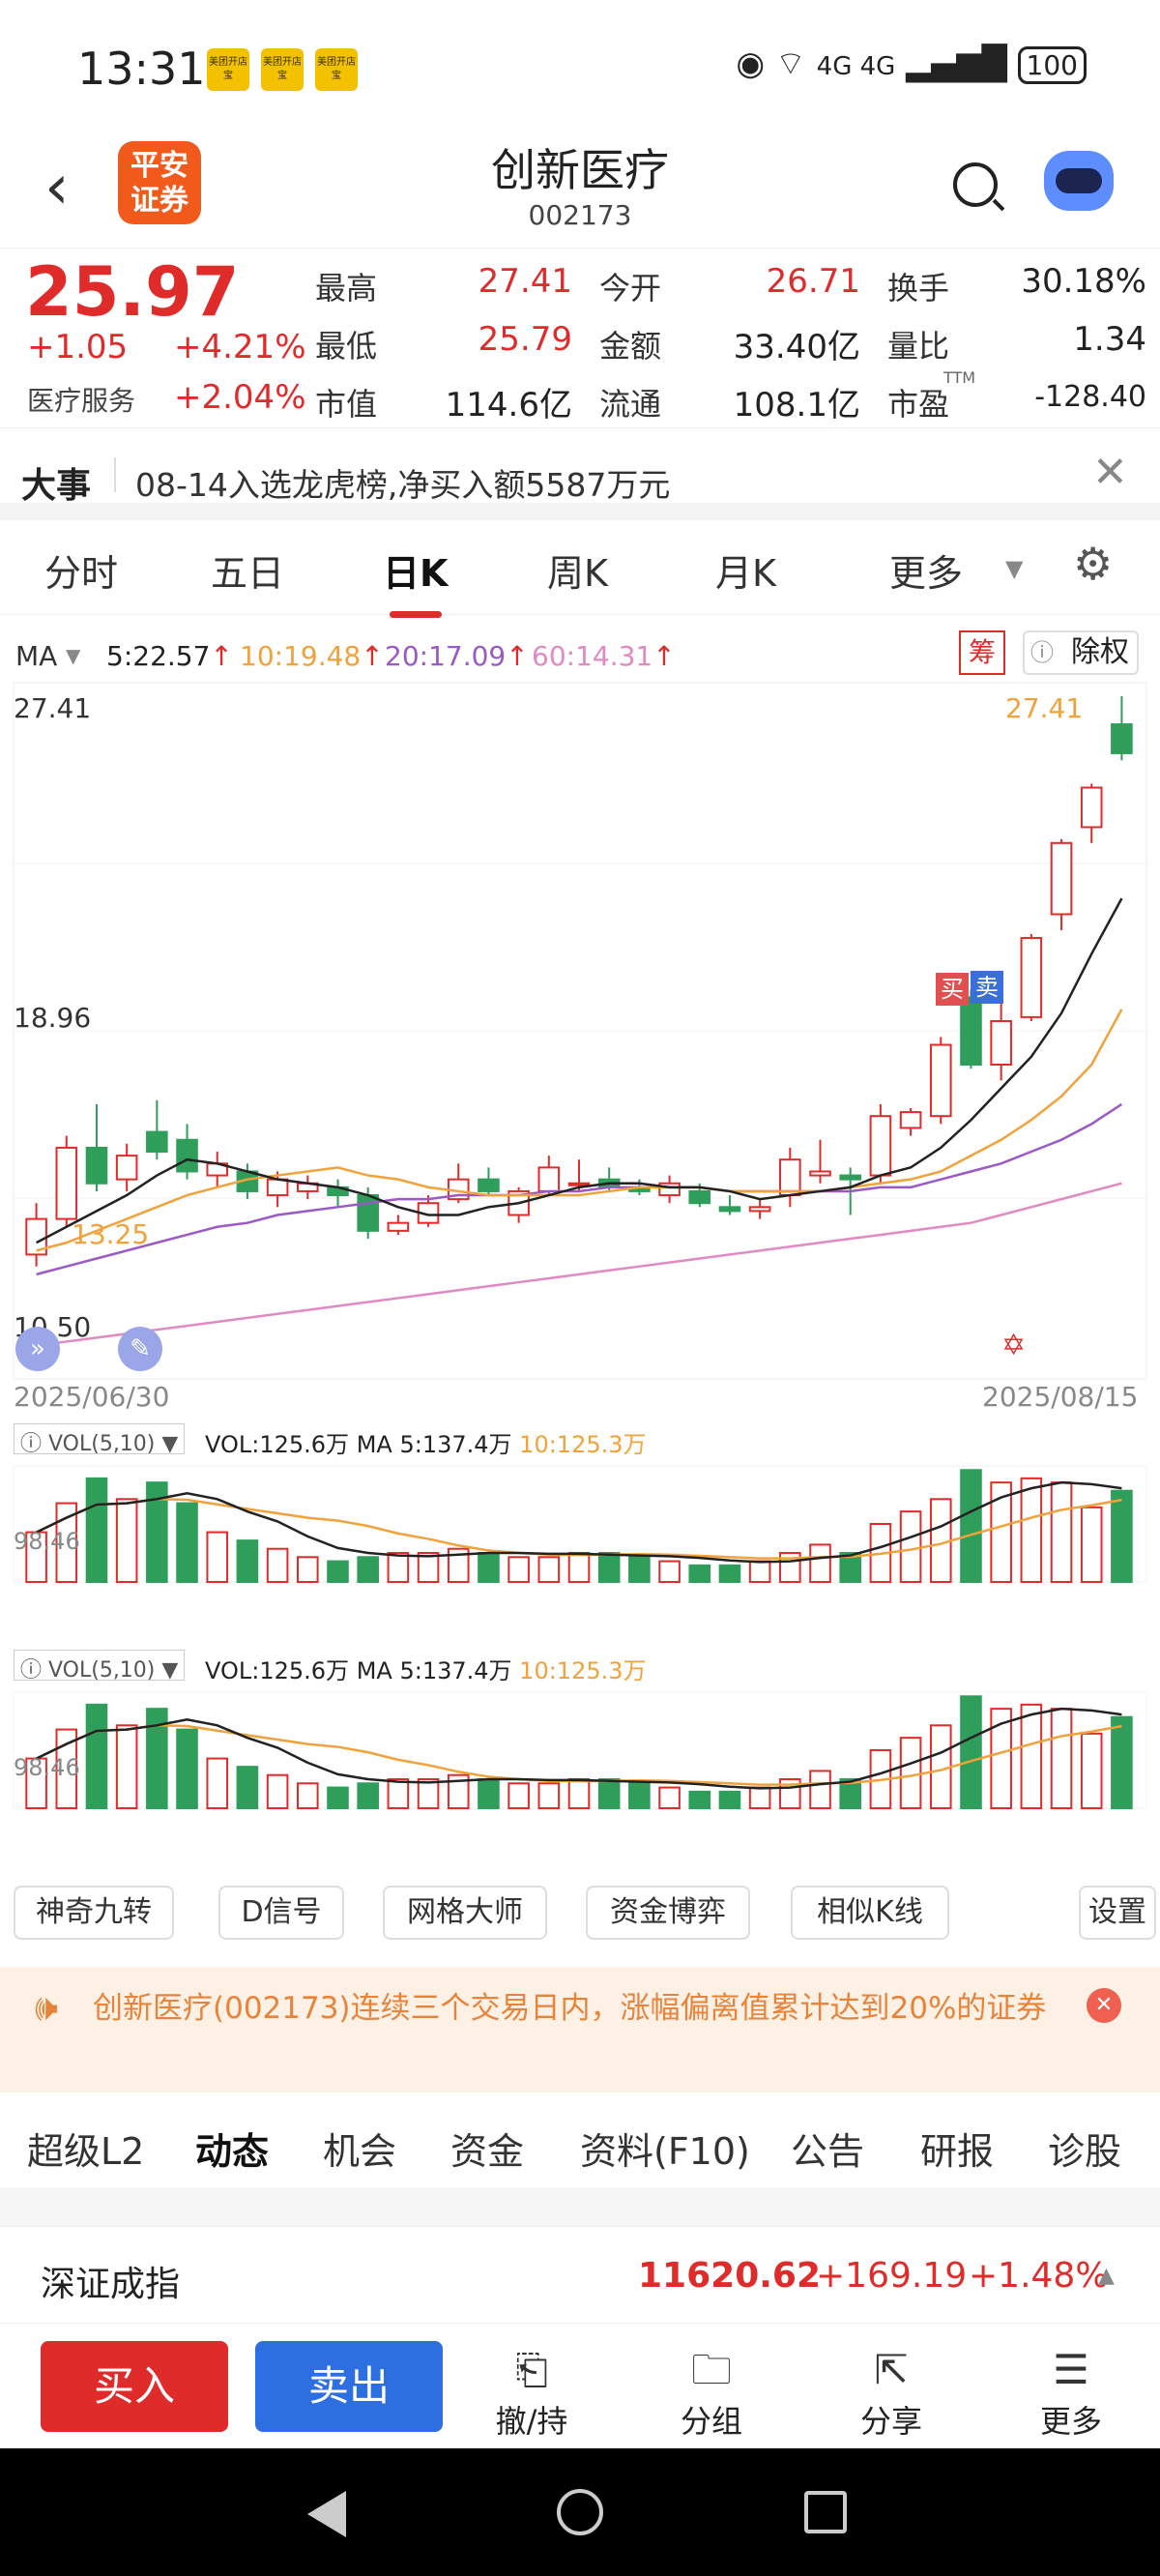 The image size is (1160, 2576). I want to click on ma60-line, so click(579, 1264).